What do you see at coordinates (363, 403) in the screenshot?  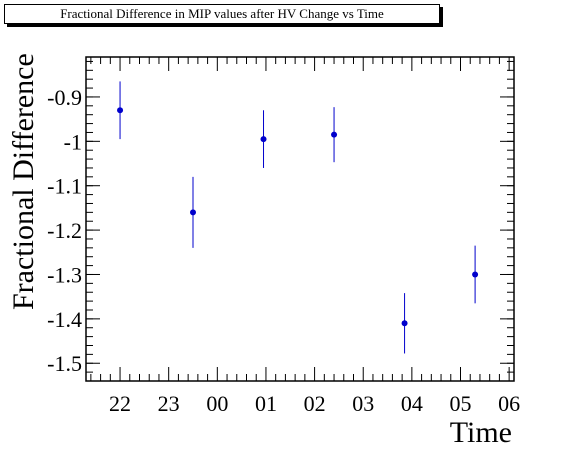 I see `x-tick-label: 03` at bounding box center [363, 403].